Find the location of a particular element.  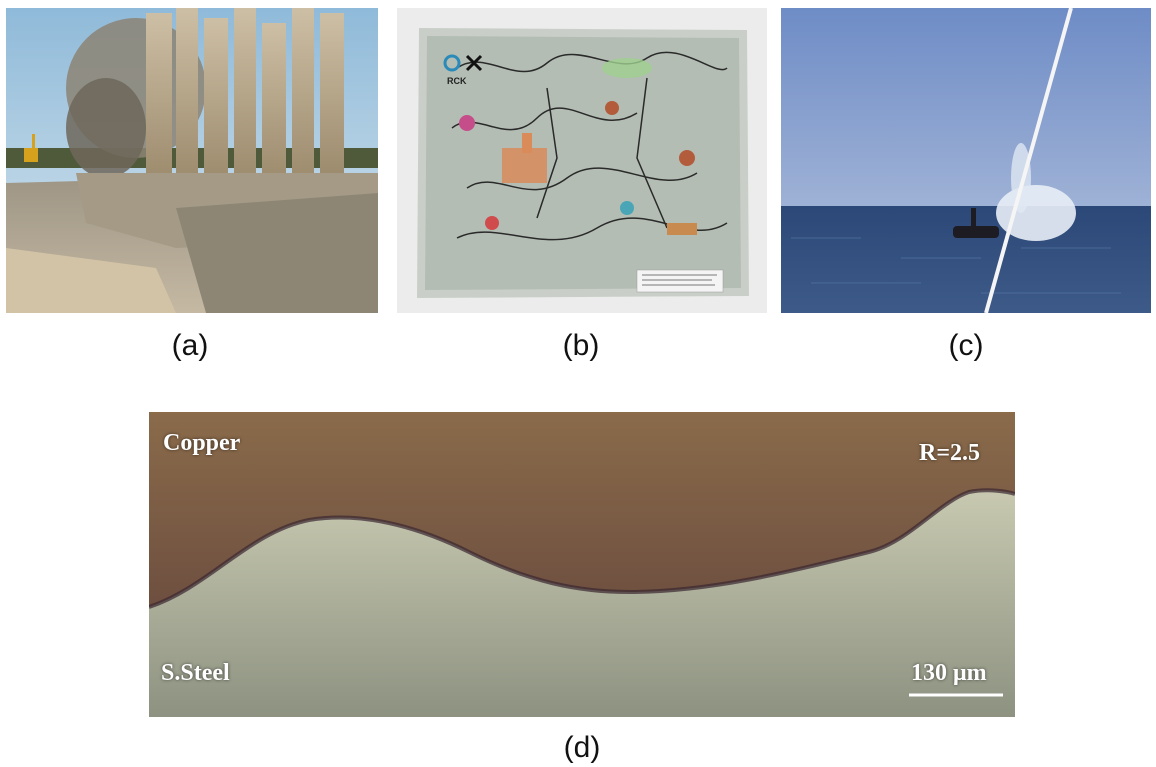

ratio-label: R=2.5 is located at coordinates (950, 453).